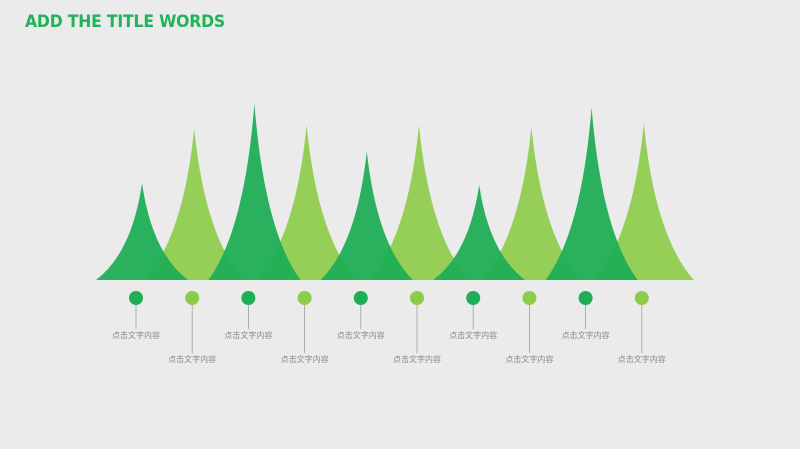  Describe the element at coordinates (642, 359) in the screenshot. I see `peak-label-10: 点击文字内容` at that location.